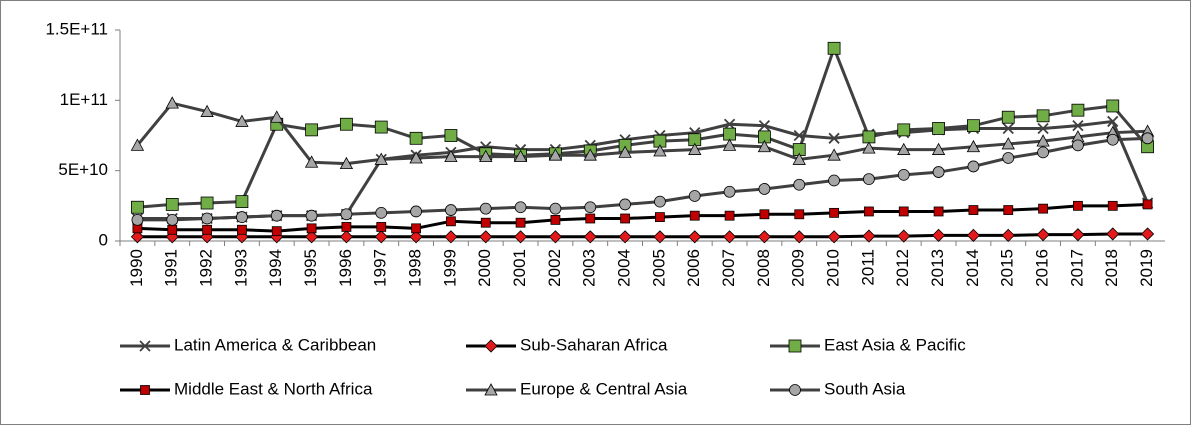  What do you see at coordinates (1042, 268) in the screenshot?
I see `x-tick-label: 2016` at bounding box center [1042, 268].